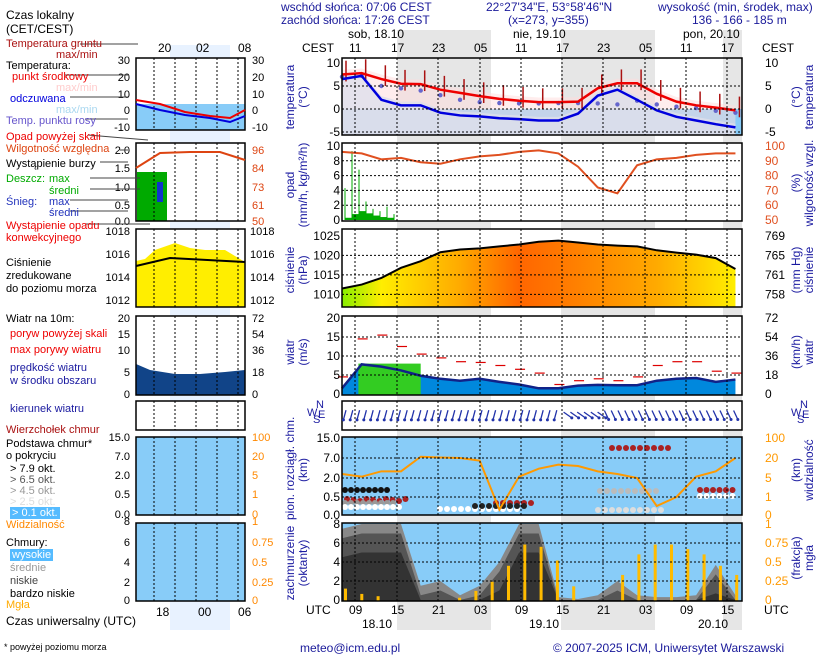 The image size is (820, 660). Describe the element at coordinates (802, 352) in the screenshot. I see `wind-axis-label-right: (km/h) wiatr` at that location.